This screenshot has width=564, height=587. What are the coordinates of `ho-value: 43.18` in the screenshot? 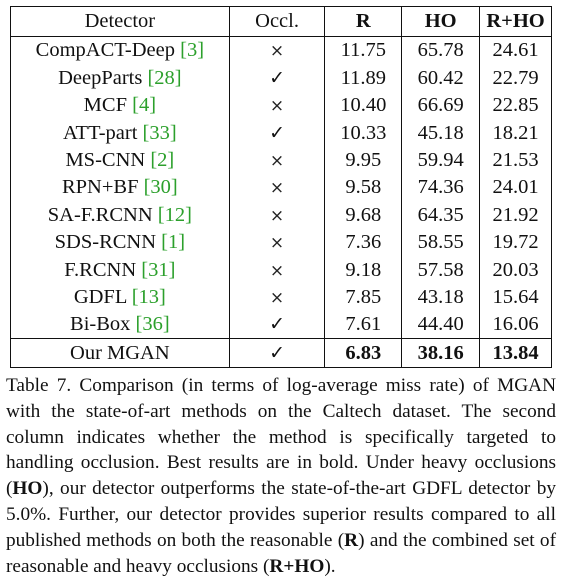 It's located at (440, 297).